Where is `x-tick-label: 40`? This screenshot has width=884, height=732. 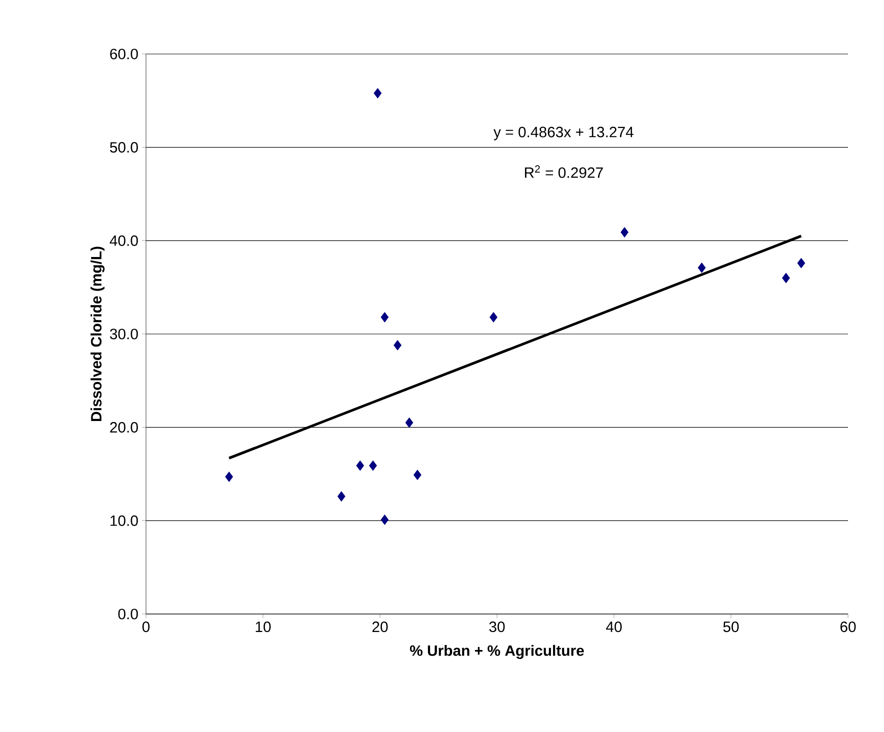 x-tick-label: 40 is located at coordinates (614, 627).